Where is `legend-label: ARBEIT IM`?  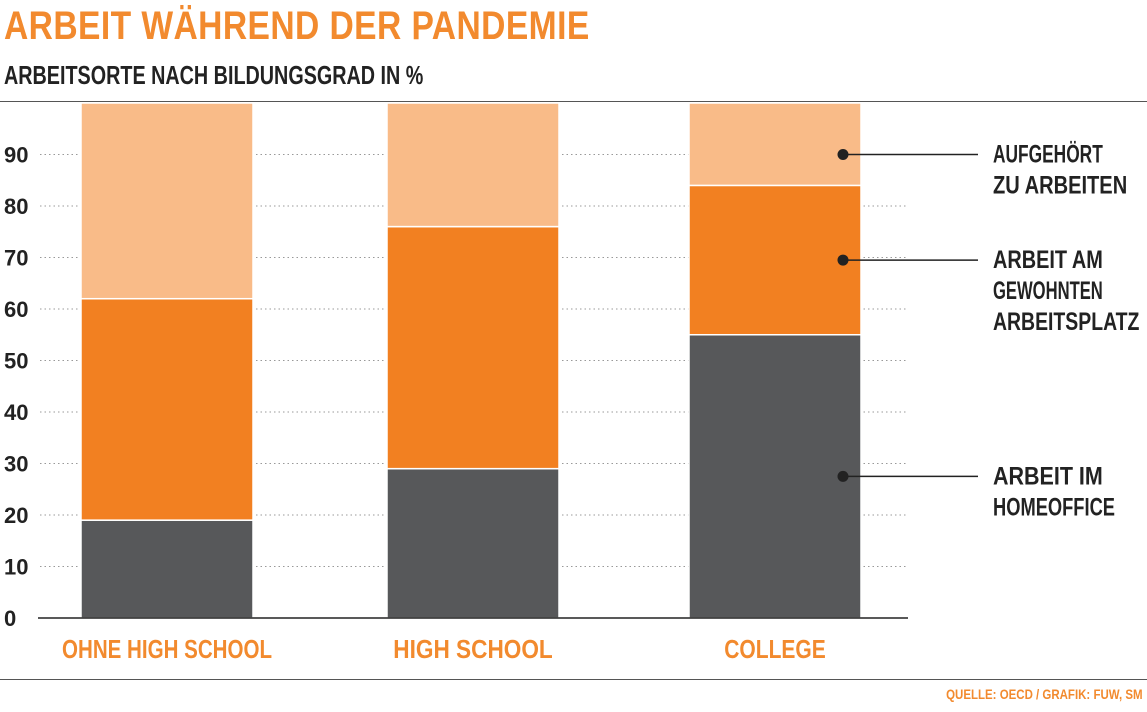
legend-label: ARBEIT IM is located at coordinates (1048, 476).